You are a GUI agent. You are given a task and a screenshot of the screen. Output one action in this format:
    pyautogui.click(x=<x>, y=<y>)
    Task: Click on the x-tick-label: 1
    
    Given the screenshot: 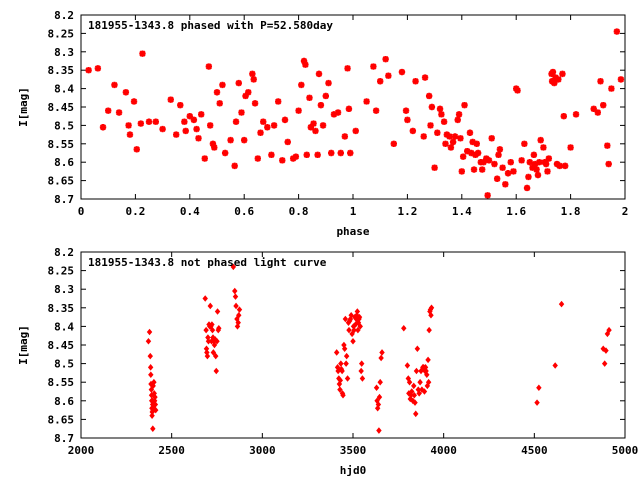 What is the action you would take?
    pyautogui.click(x=353, y=211)
    